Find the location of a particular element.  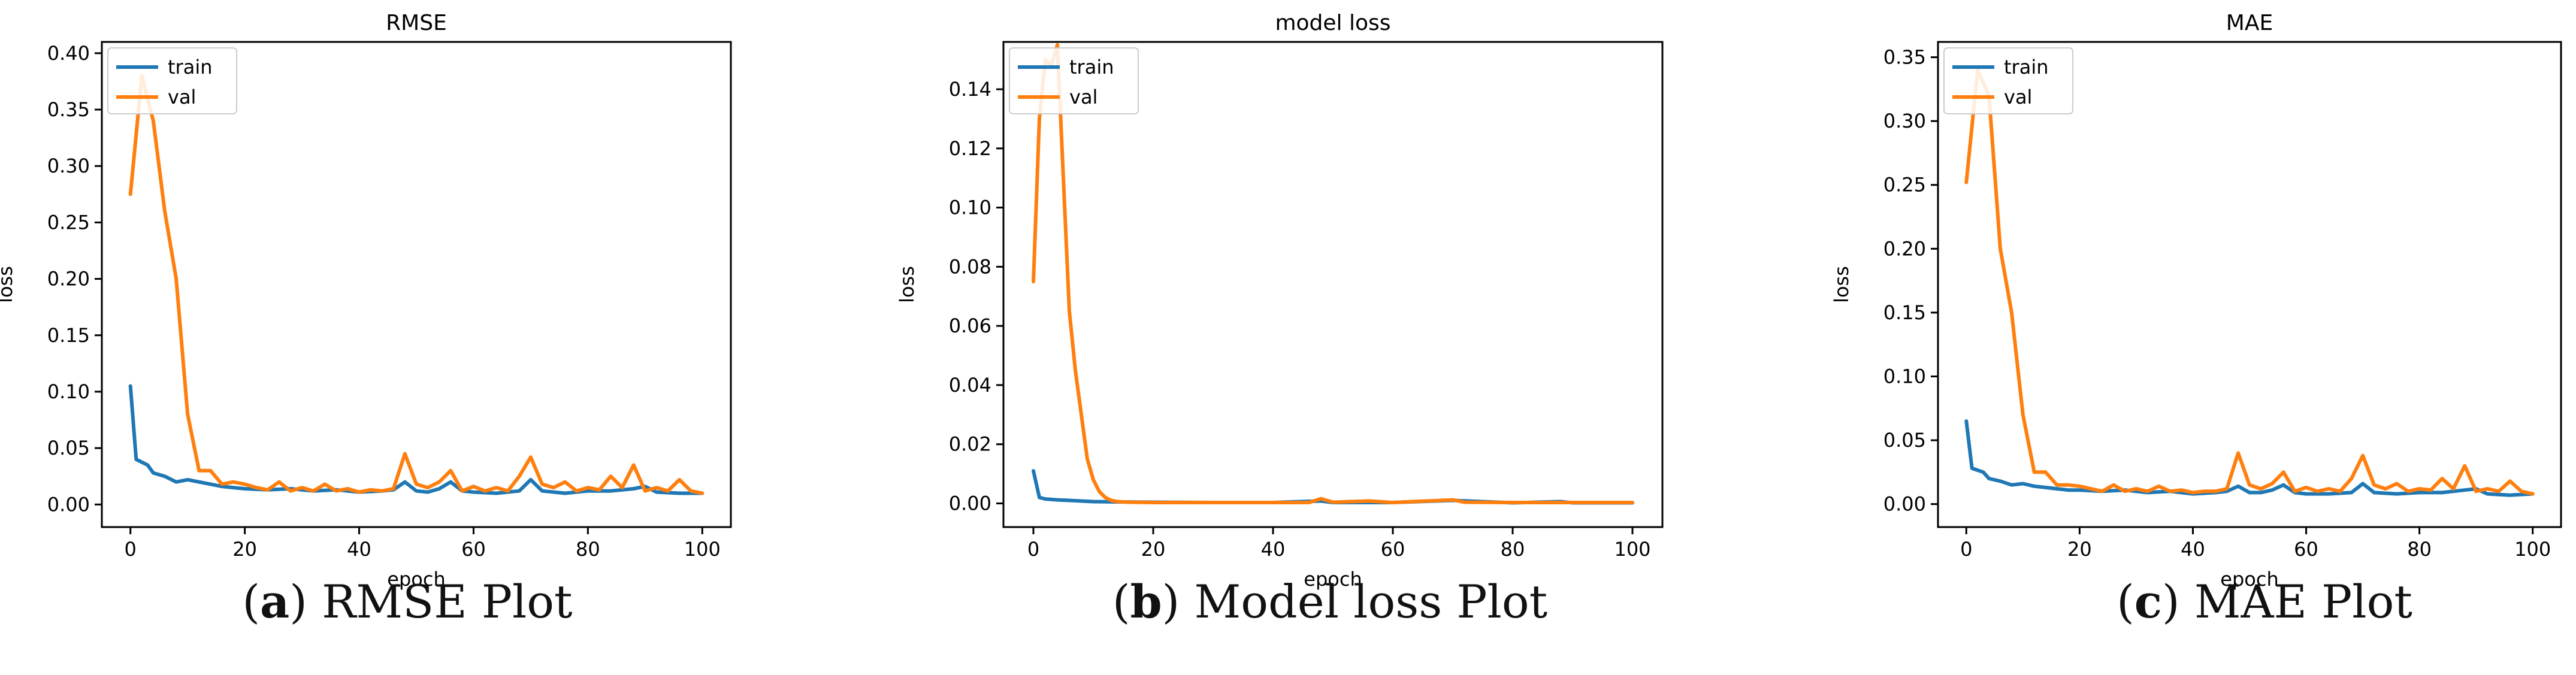

caption-a: (a) RMSE Plot is located at coordinates (407, 602).